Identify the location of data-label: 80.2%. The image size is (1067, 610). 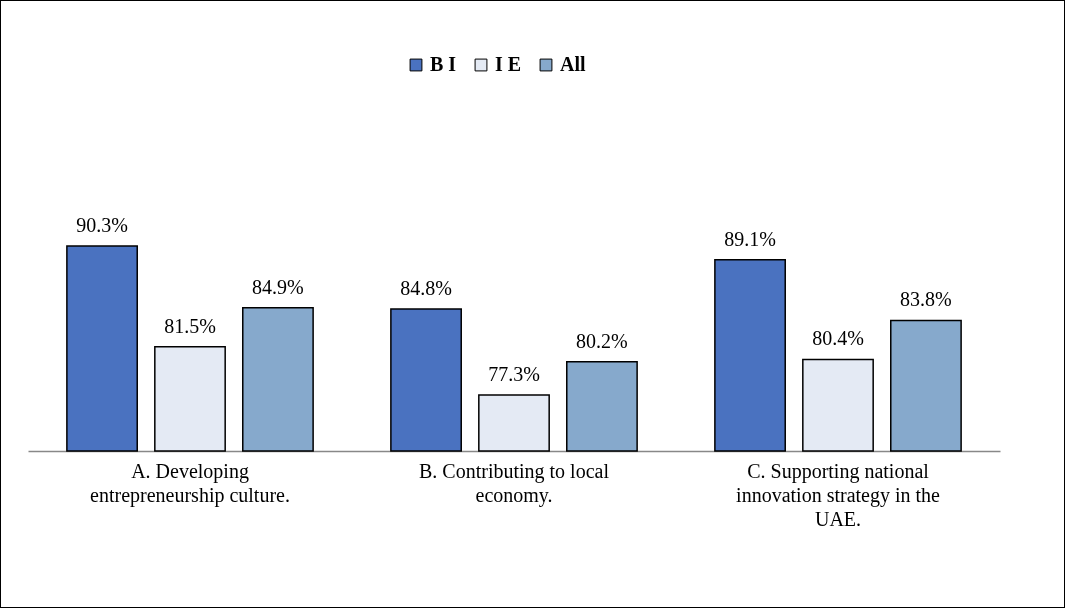
(602, 340).